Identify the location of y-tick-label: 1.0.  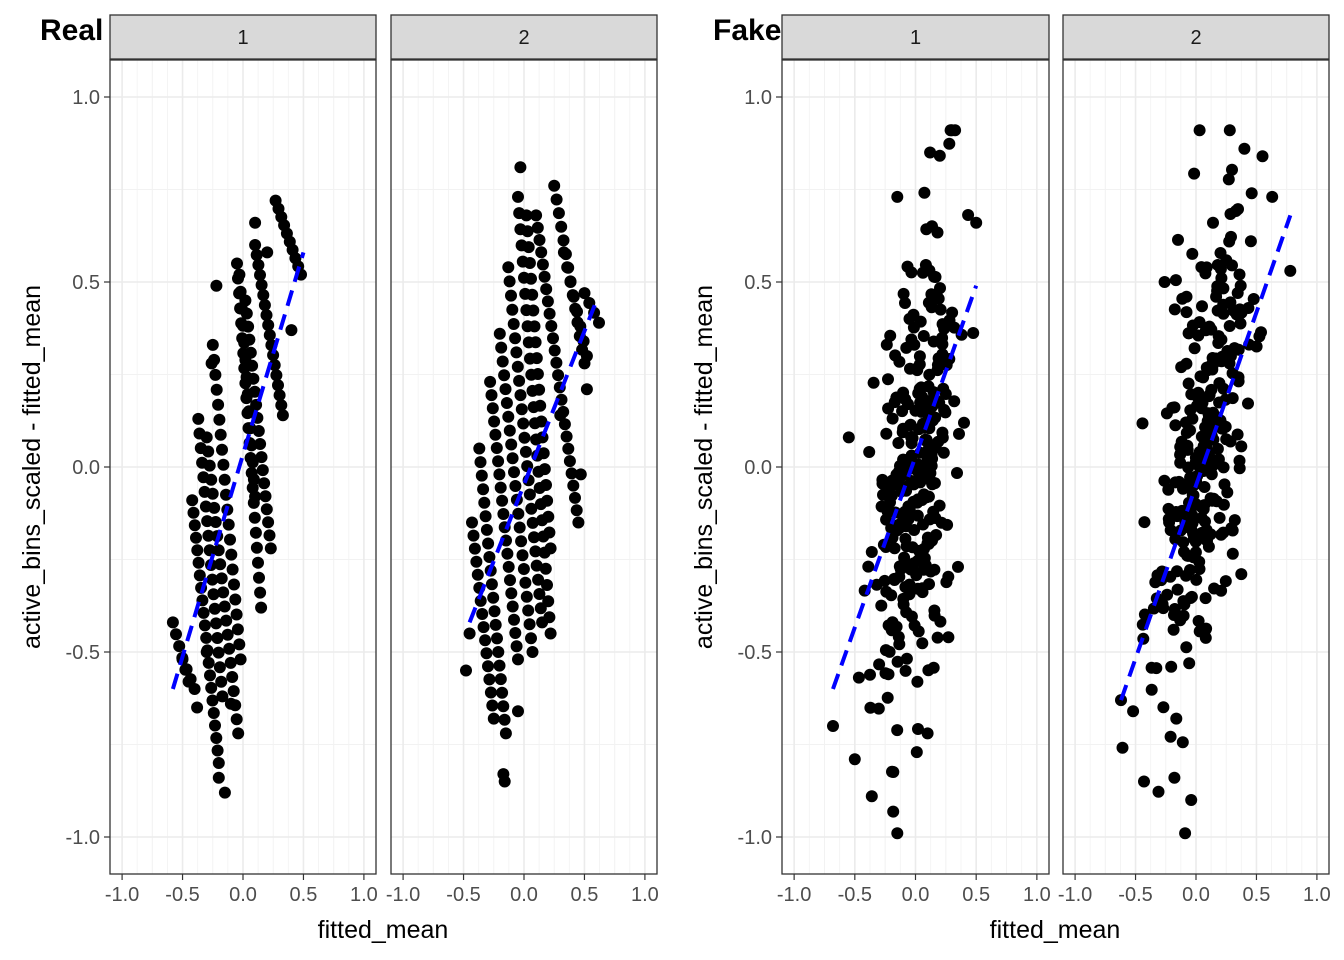
(86, 98).